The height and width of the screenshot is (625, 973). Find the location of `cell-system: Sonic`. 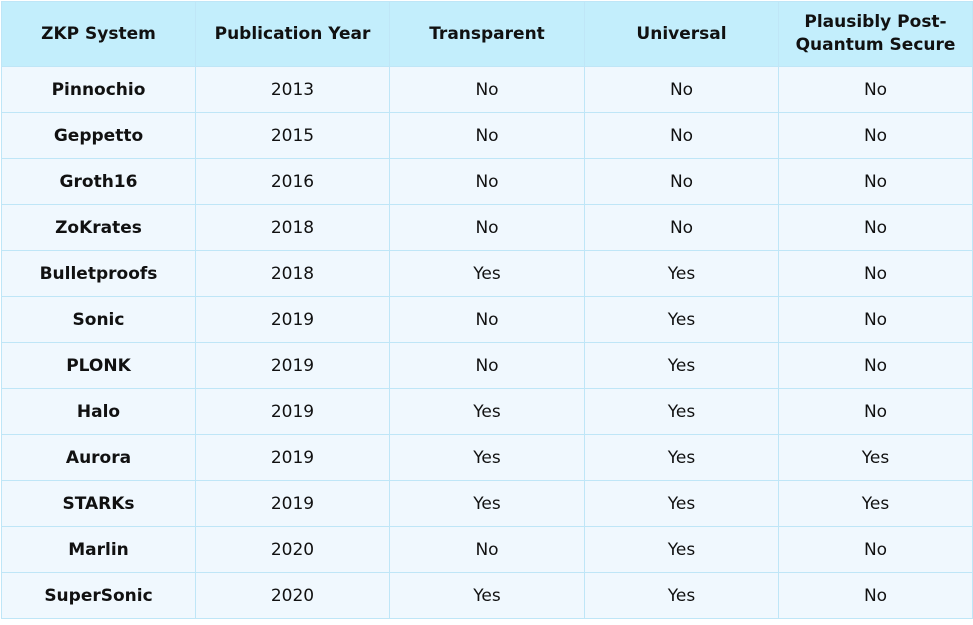

cell-system: Sonic is located at coordinates (98, 319).